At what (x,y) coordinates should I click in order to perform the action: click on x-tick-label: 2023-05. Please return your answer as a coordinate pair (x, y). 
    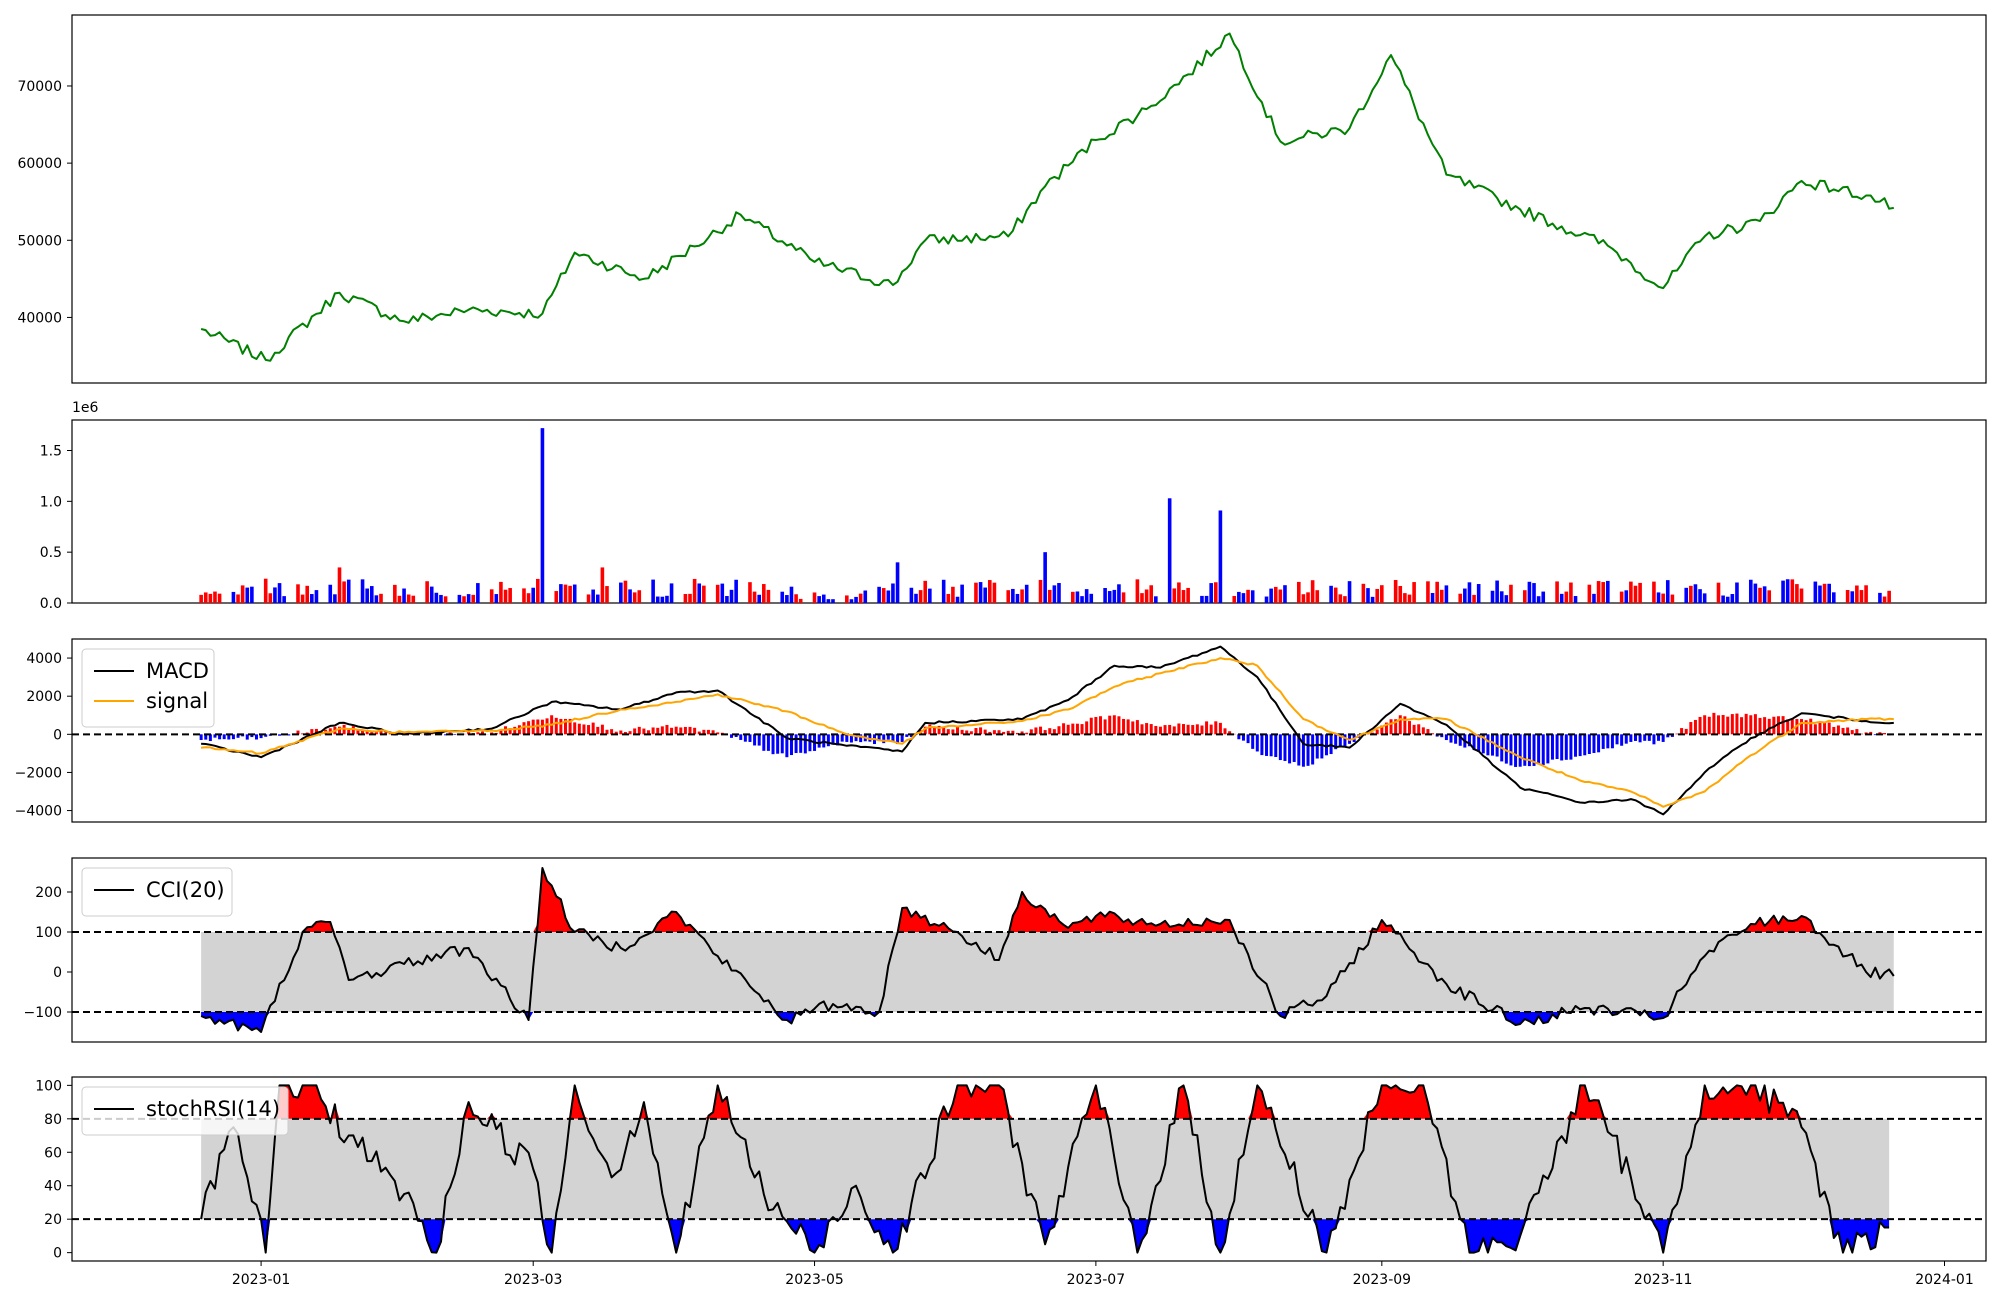
    Looking at the image, I should click on (814, 1280).